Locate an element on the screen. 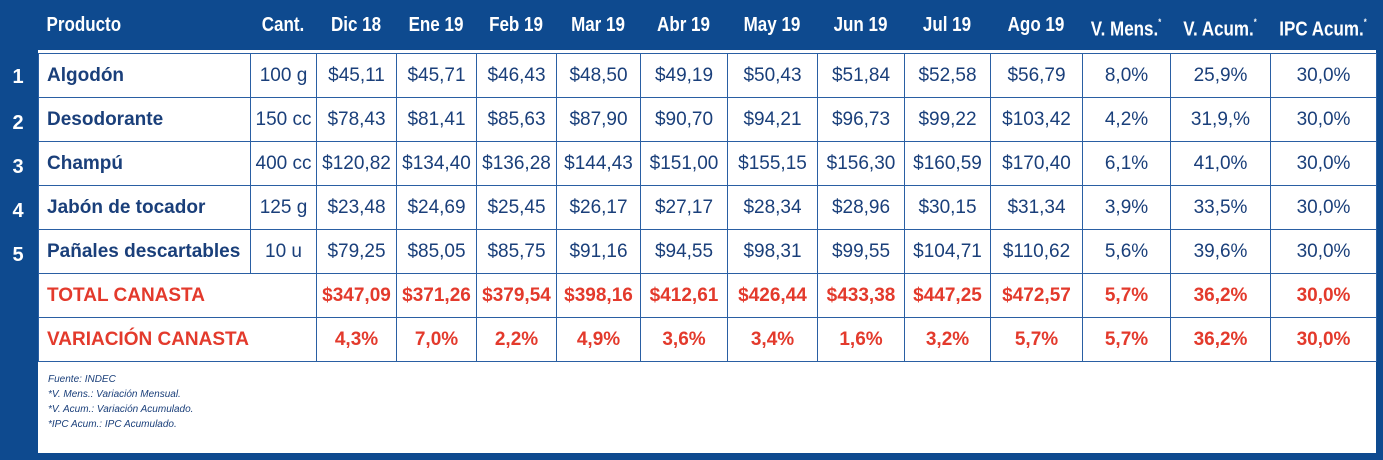 The image size is (1383, 460). price-cell: $52,58 is located at coordinates (947, 75).